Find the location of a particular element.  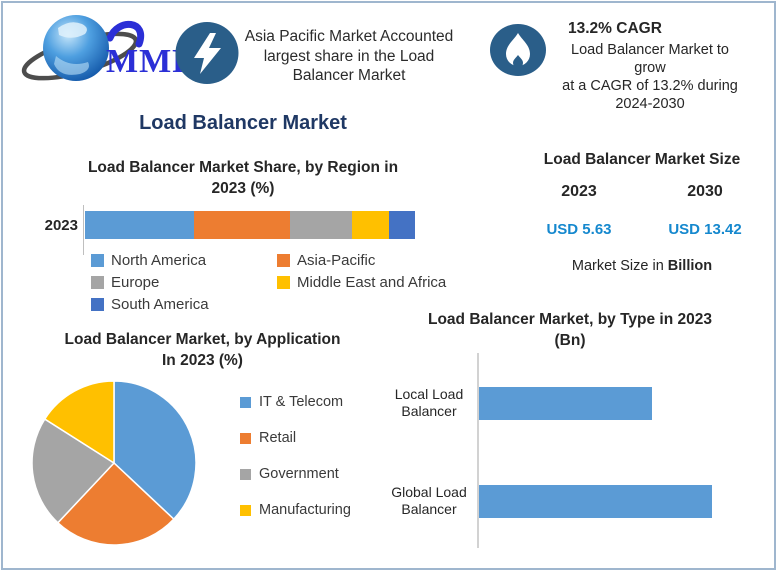

legend-label: South America is located at coordinates (160, 304).